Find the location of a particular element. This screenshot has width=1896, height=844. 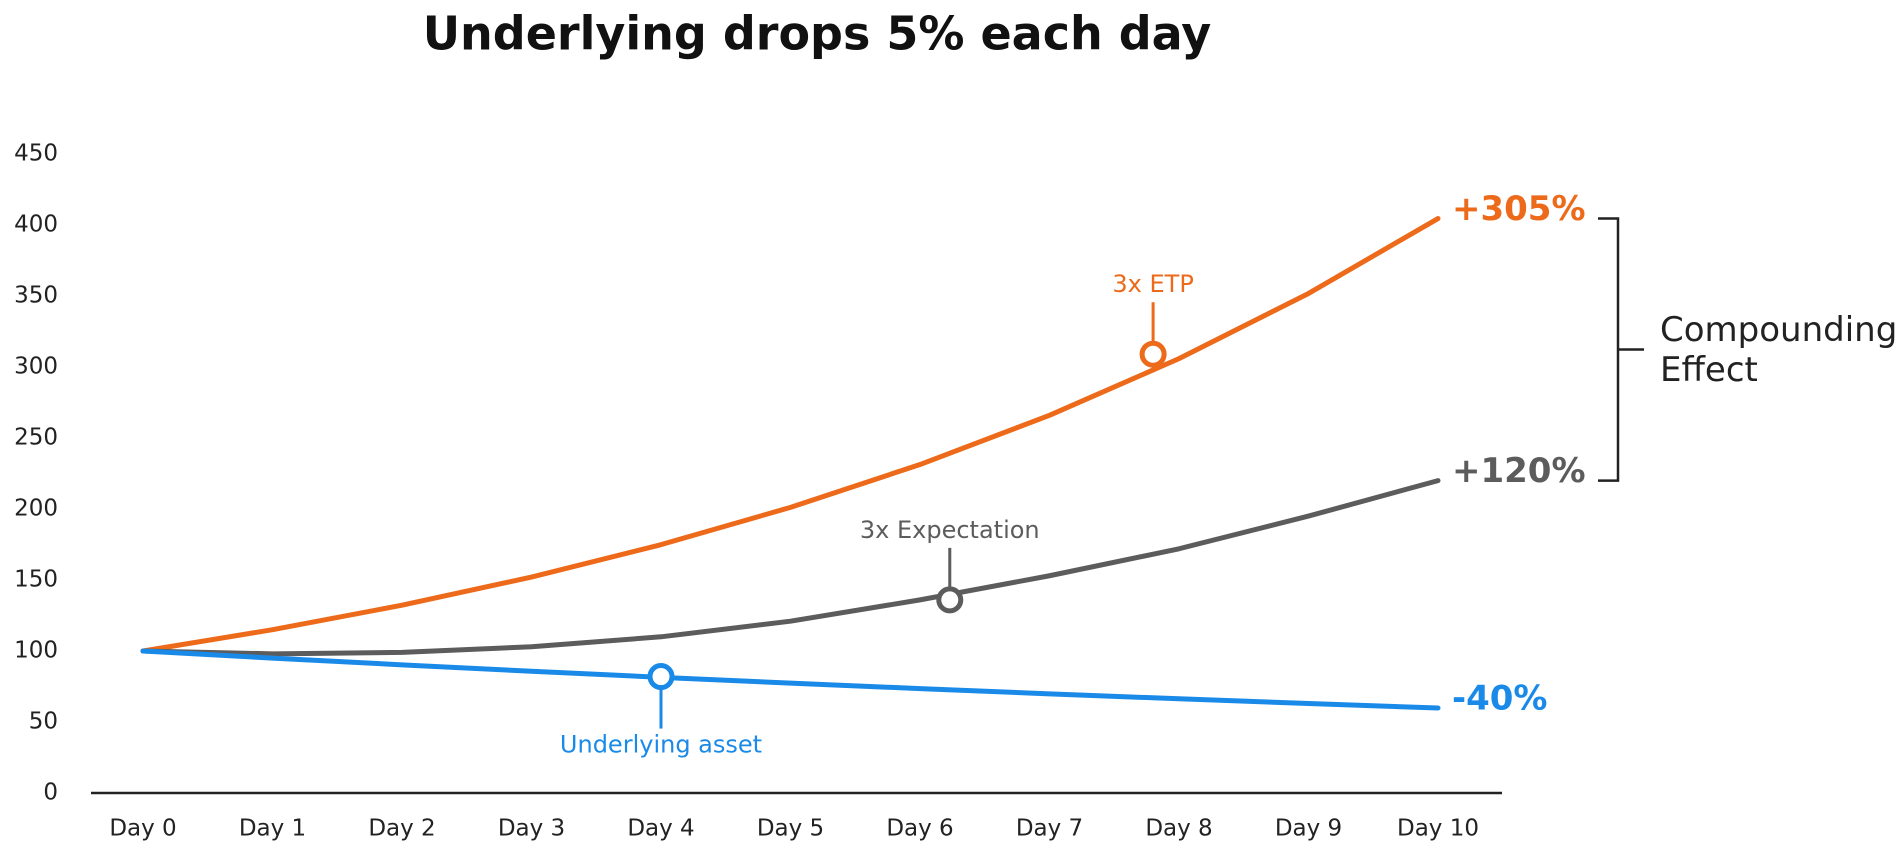

x-tick-label: Day 7 is located at coordinates (1049, 829).